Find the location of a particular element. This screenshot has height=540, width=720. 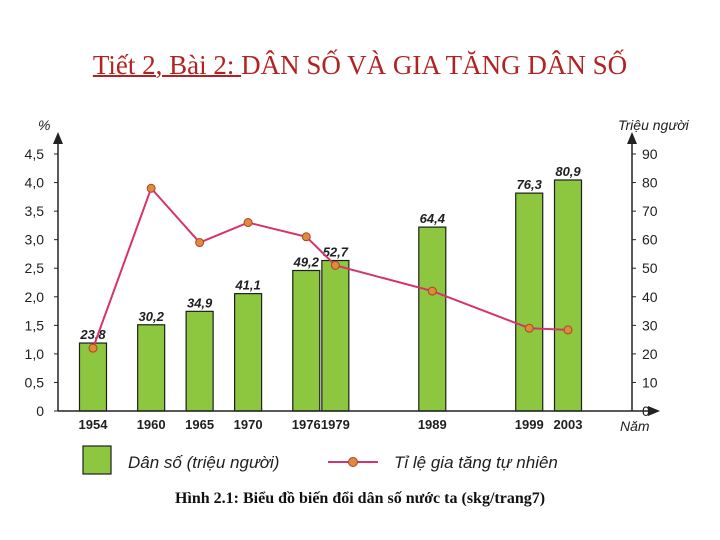

population-bar-label: 23,8 is located at coordinates (92, 334).